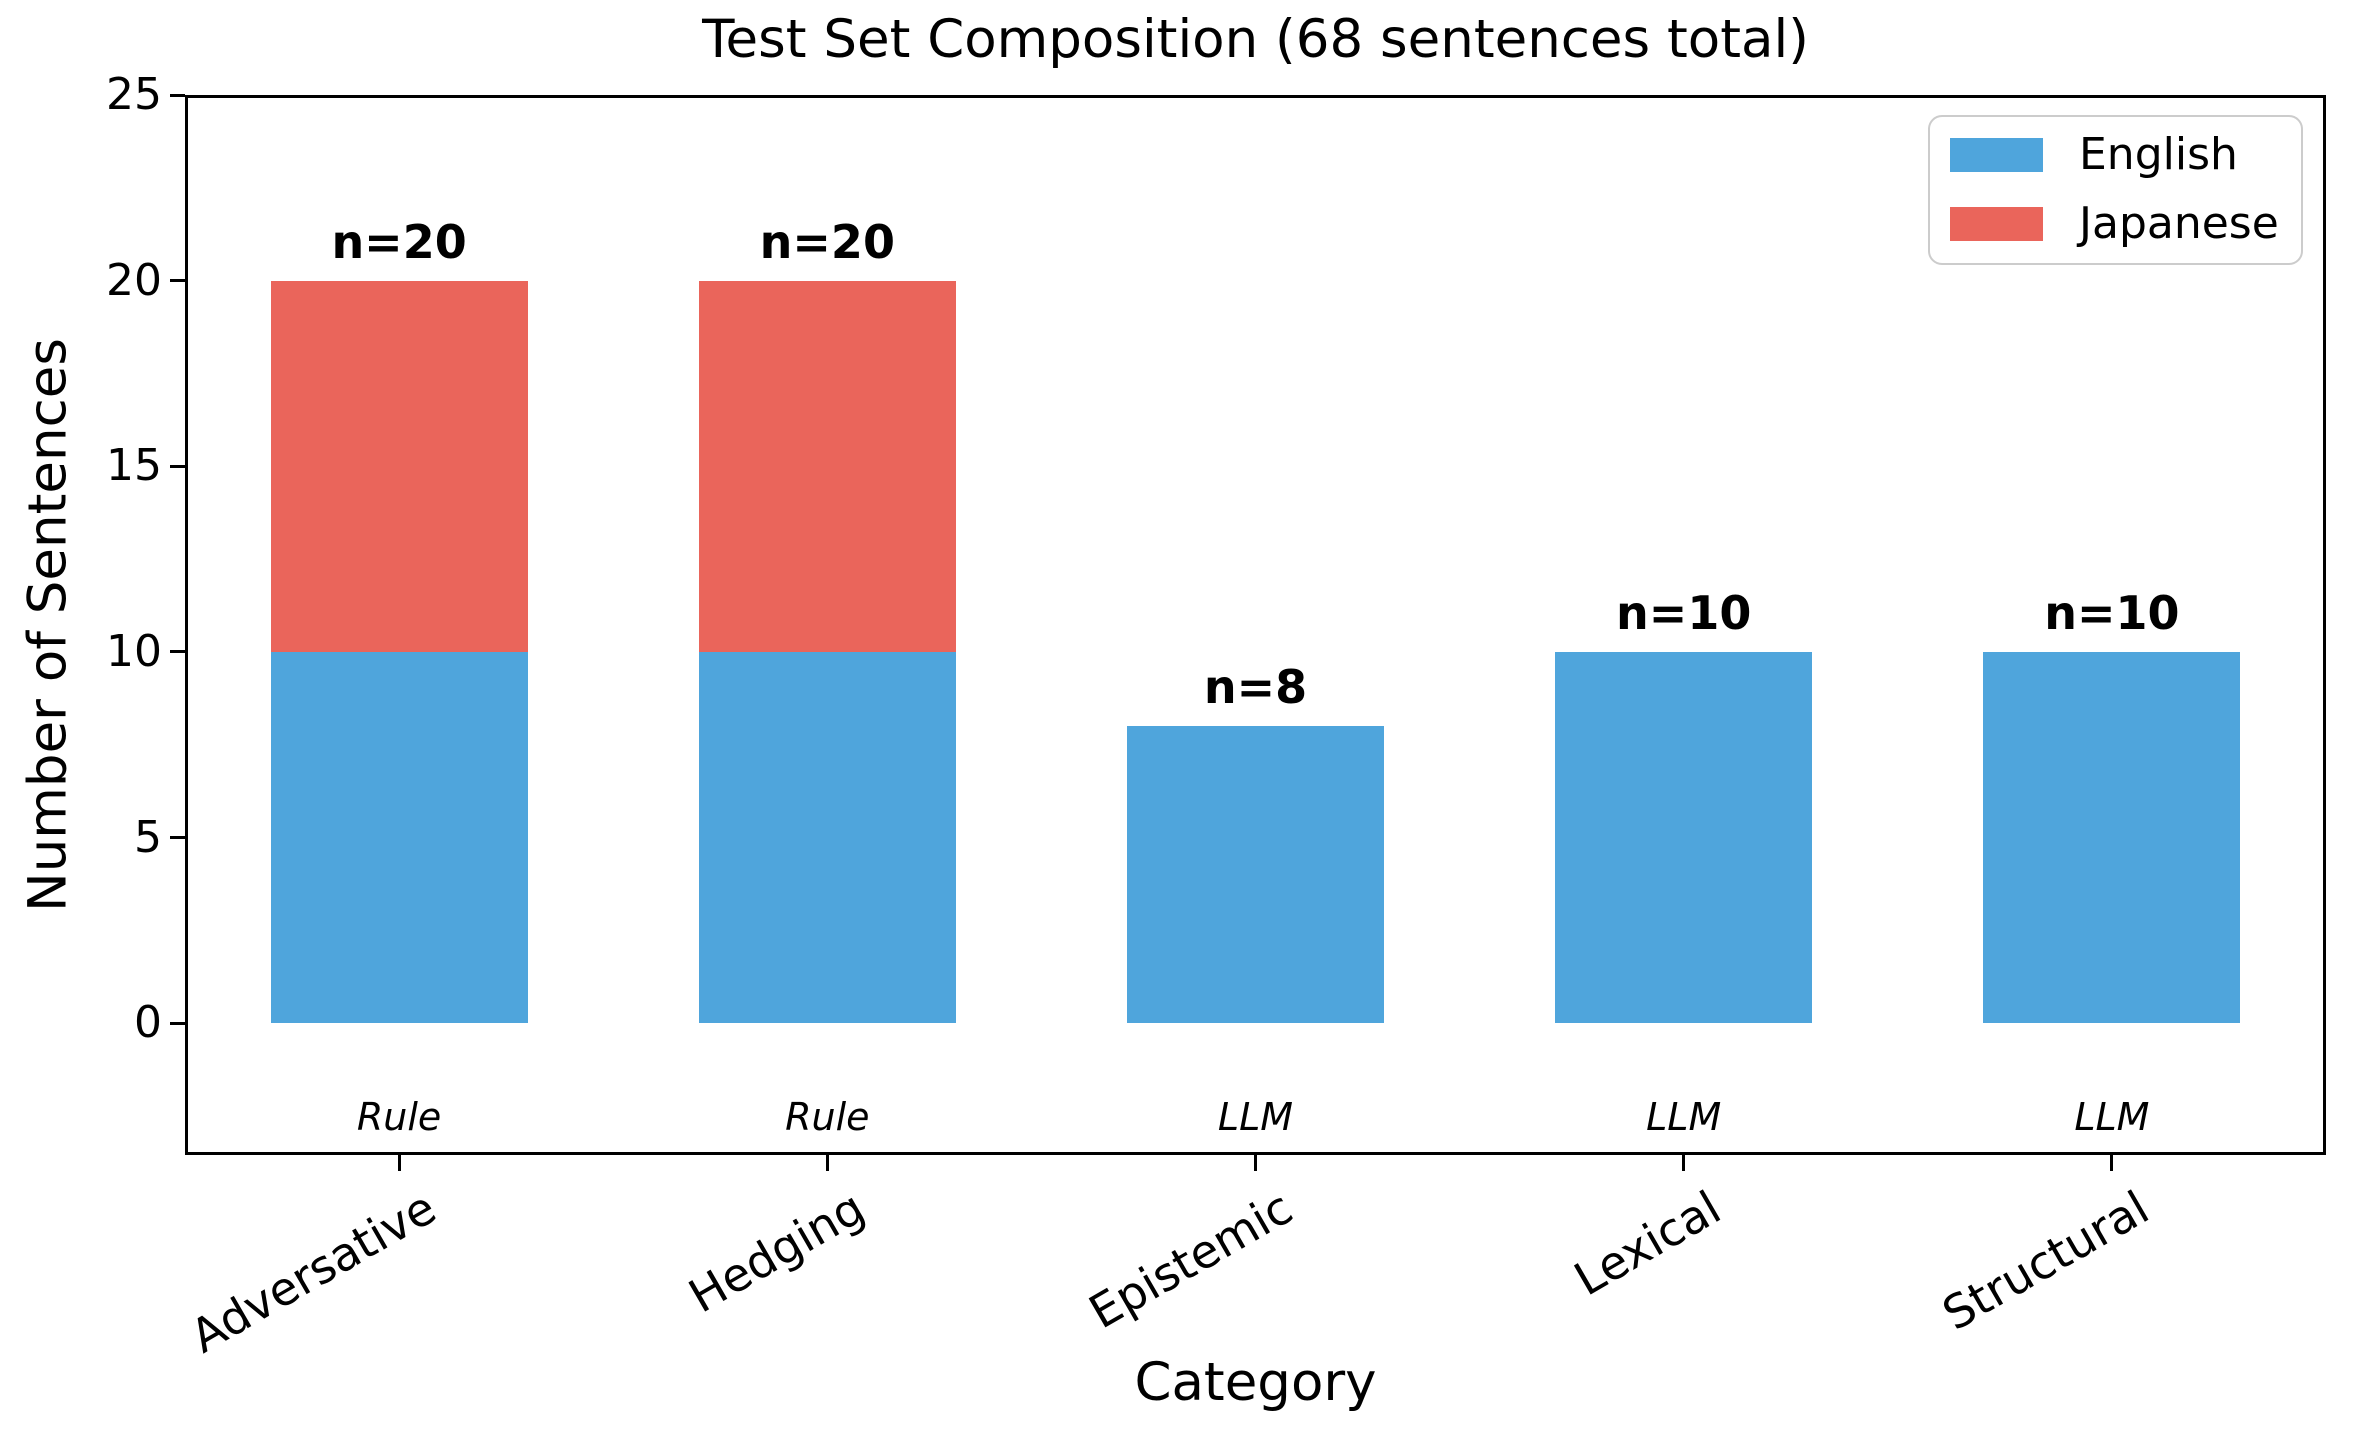 The height and width of the screenshot is (1453, 2355). What do you see at coordinates (1255, 1382) in the screenshot?
I see `x-axis-label: Category` at bounding box center [1255, 1382].